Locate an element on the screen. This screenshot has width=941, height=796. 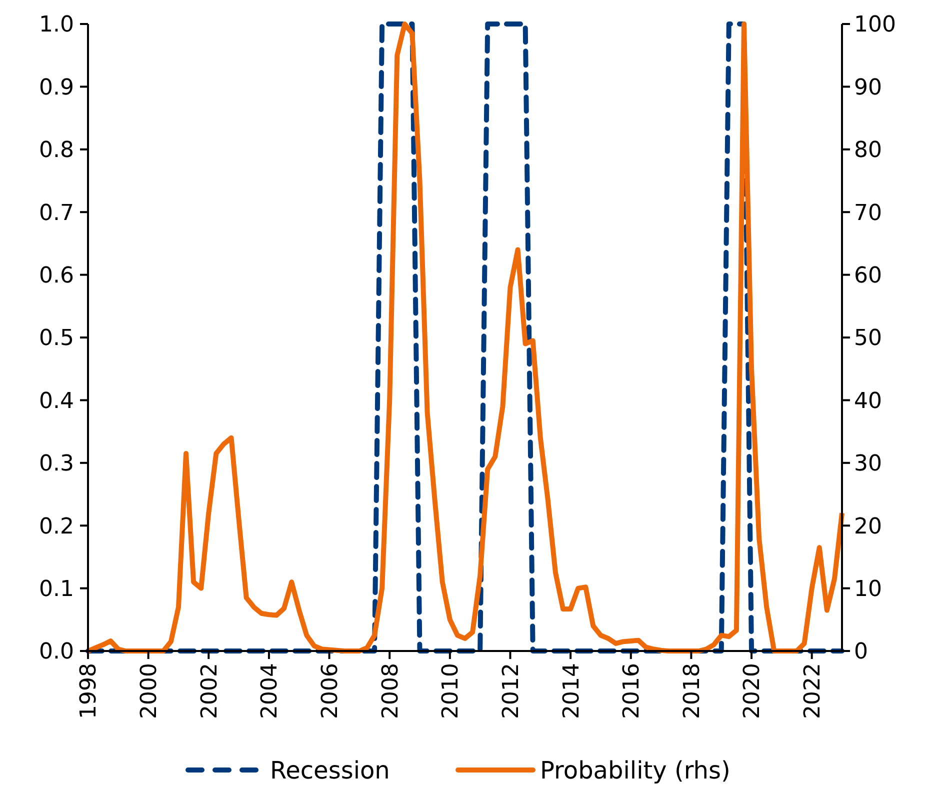
x-tick-label: 2006 is located at coordinates (330, 691).